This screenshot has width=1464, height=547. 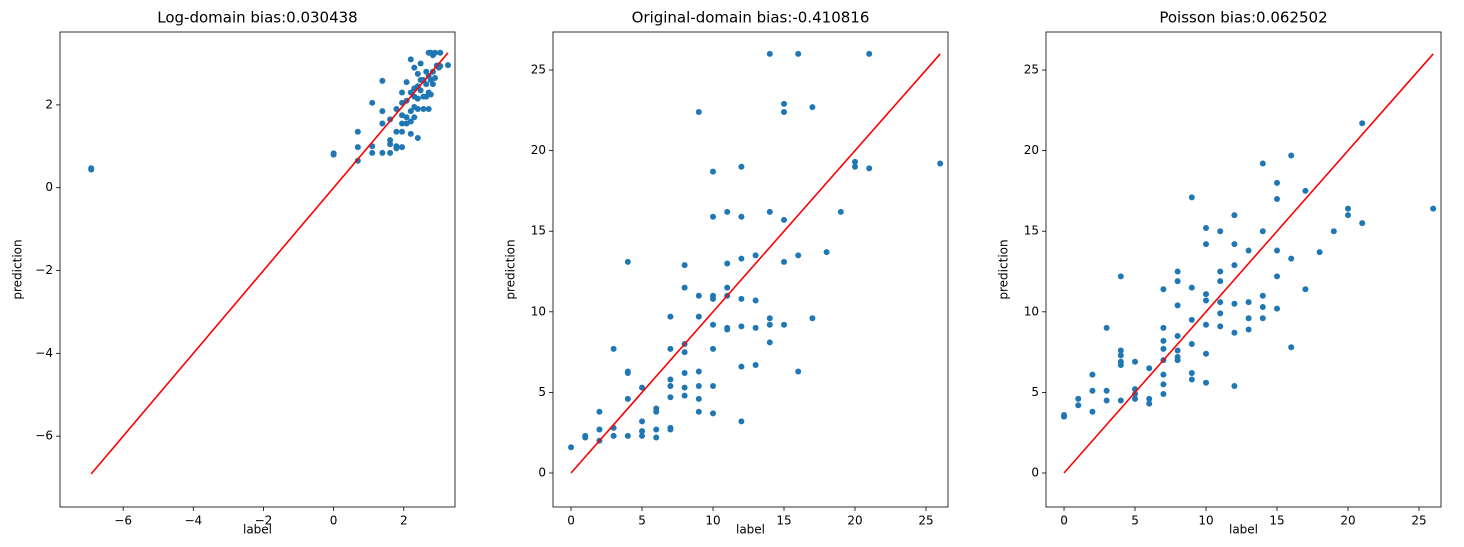 I want to click on y-axis-label: prediction, so click(x=511, y=269).